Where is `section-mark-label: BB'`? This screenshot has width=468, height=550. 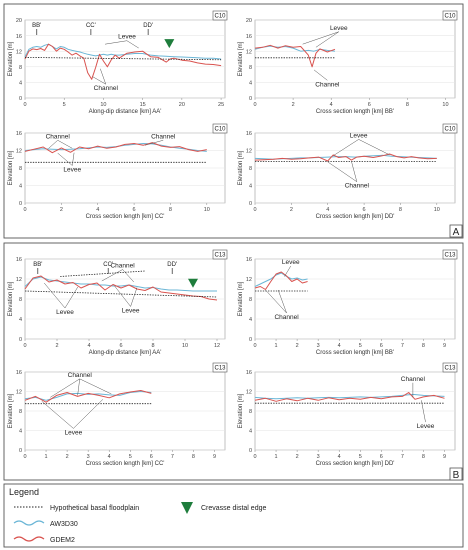
section-mark-label: BB' is located at coordinates (37, 265).